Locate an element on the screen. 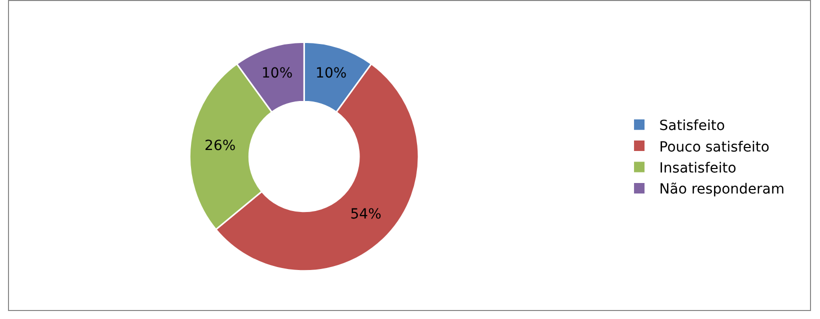  legend-label: Insatisfeito is located at coordinates (697, 168).